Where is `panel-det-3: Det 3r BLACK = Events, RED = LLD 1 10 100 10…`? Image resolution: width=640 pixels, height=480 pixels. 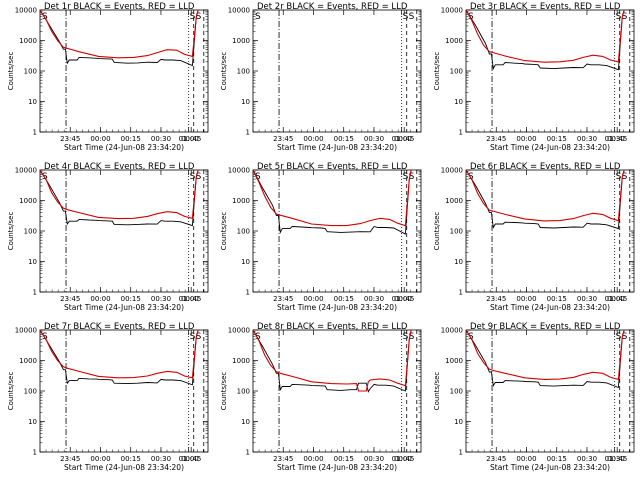 panel-det-3: Det 3r BLACK = Events, RED = LLD 1 10 100 10… is located at coordinates (534, 77).